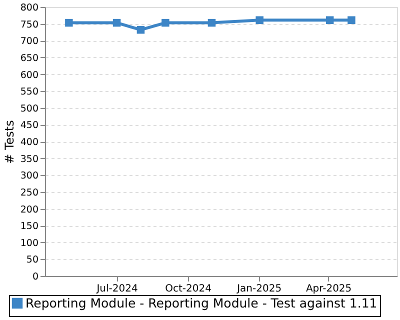 This screenshot has height=320, width=400. I want to click on y-tick-label: 250, so click(29, 192).